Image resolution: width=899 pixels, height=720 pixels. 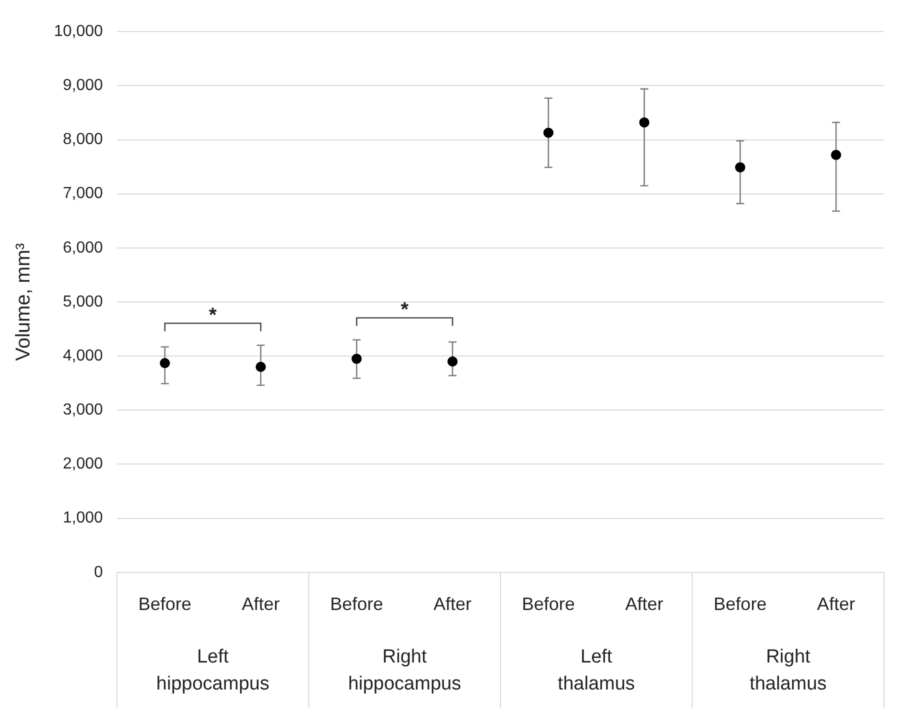 What do you see at coordinates (405, 670) in the screenshot?
I see `text: Right hippocampus` at bounding box center [405, 670].